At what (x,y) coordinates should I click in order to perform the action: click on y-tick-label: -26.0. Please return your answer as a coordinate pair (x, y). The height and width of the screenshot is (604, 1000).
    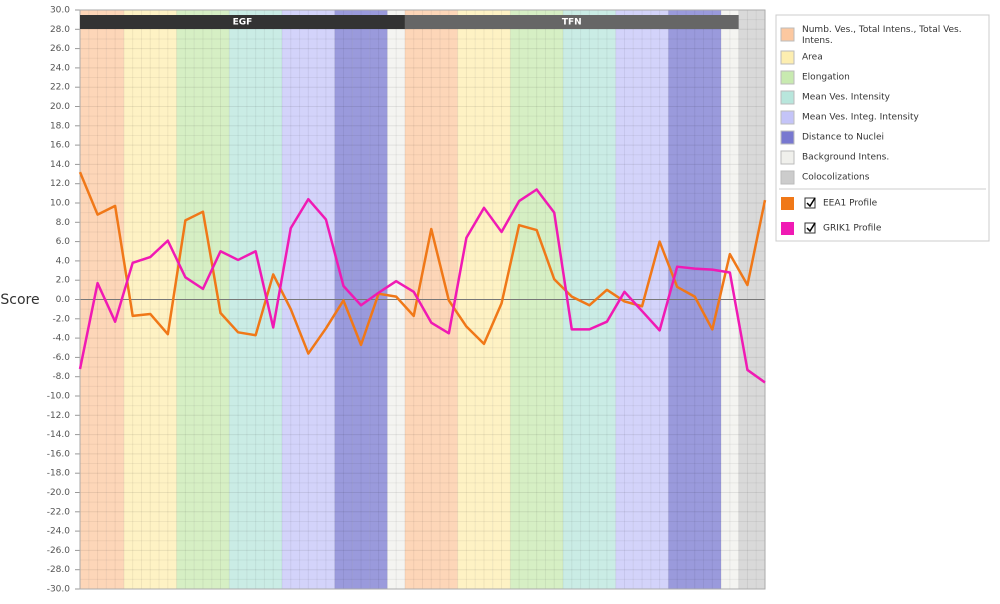
    Looking at the image, I should click on (59, 551).